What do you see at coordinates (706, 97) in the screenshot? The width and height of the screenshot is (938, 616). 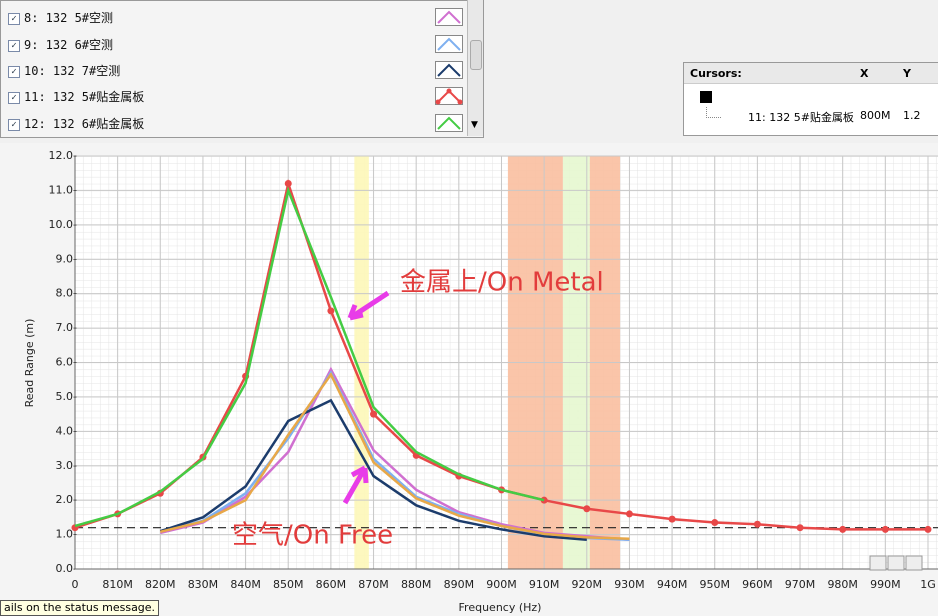 I see `cursor-swatch` at bounding box center [706, 97].